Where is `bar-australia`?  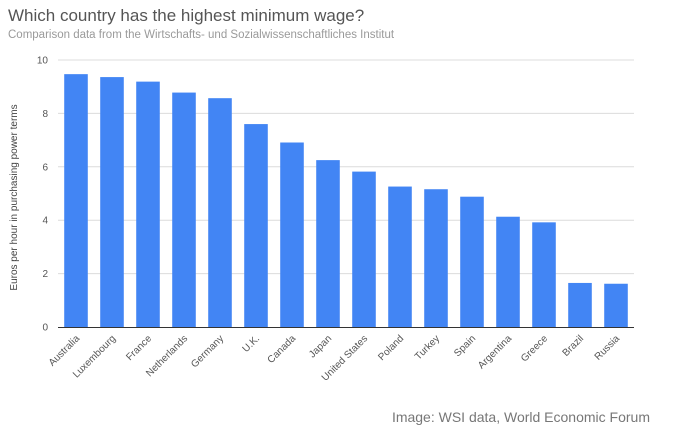 bar-australia is located at coordinates (76, 200).